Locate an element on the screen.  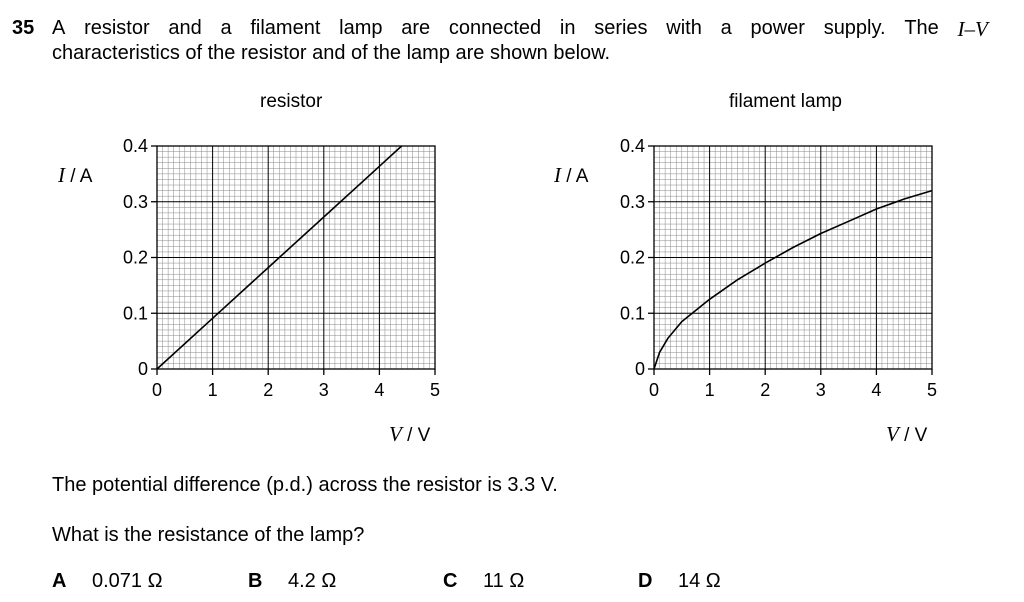
question-word: The is located at coordinates (921, 28).